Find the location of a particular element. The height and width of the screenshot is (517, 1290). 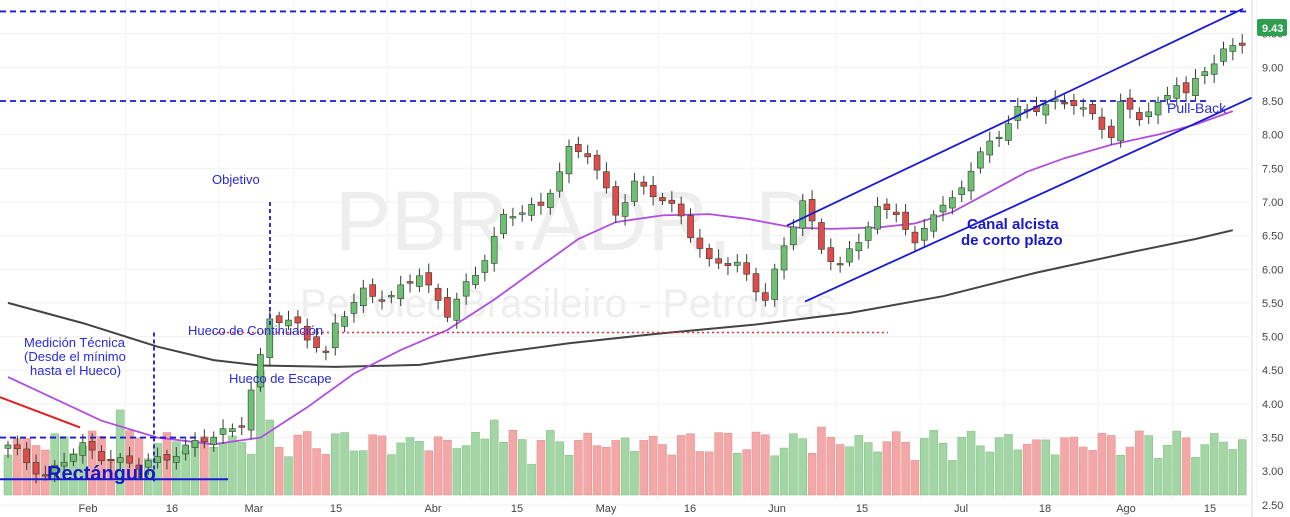

x-tick-label: 18 is located at coordinates (1045, 509).